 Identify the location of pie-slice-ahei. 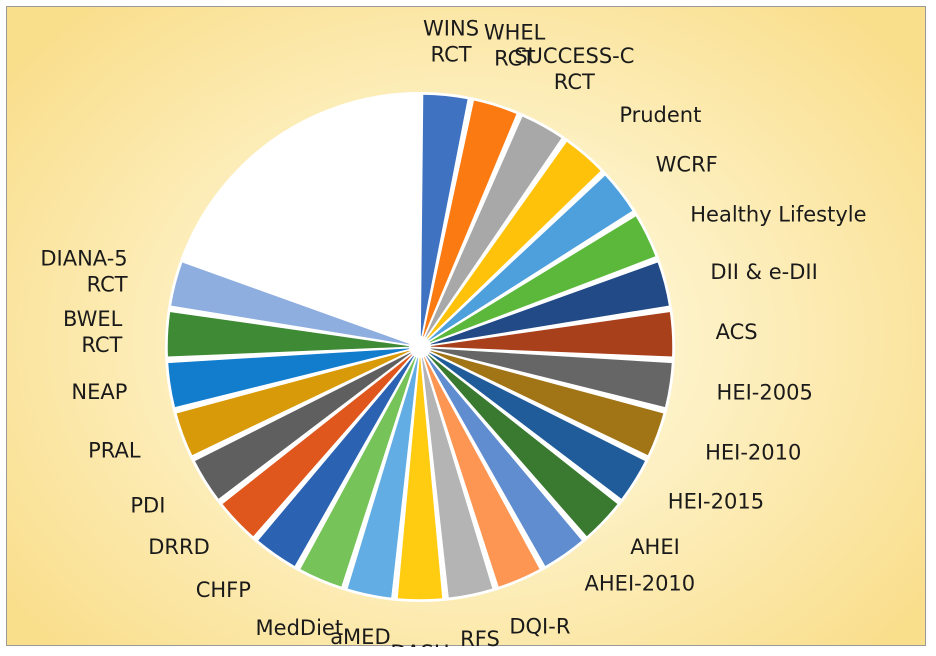
(520, 443).